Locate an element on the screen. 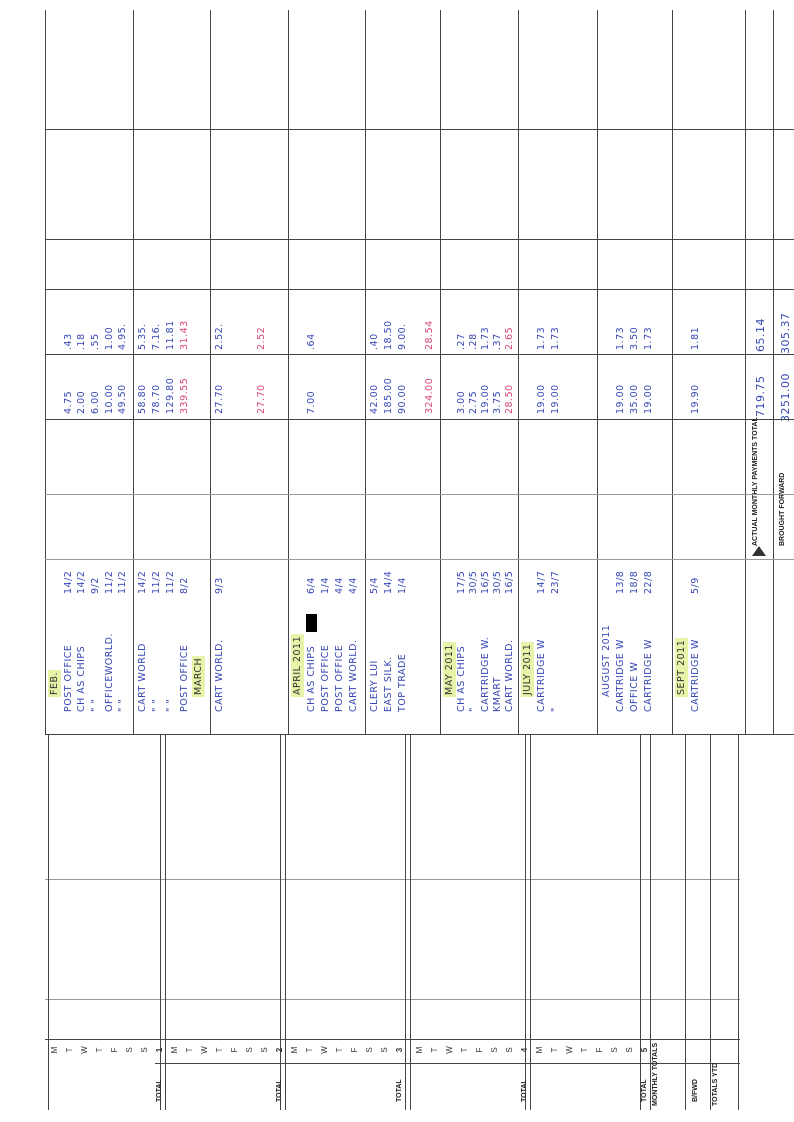 Image resolution: width=794 pixels, height=1122 pixels. entry-amount: 28.50 is located at coordinates (509, 399).